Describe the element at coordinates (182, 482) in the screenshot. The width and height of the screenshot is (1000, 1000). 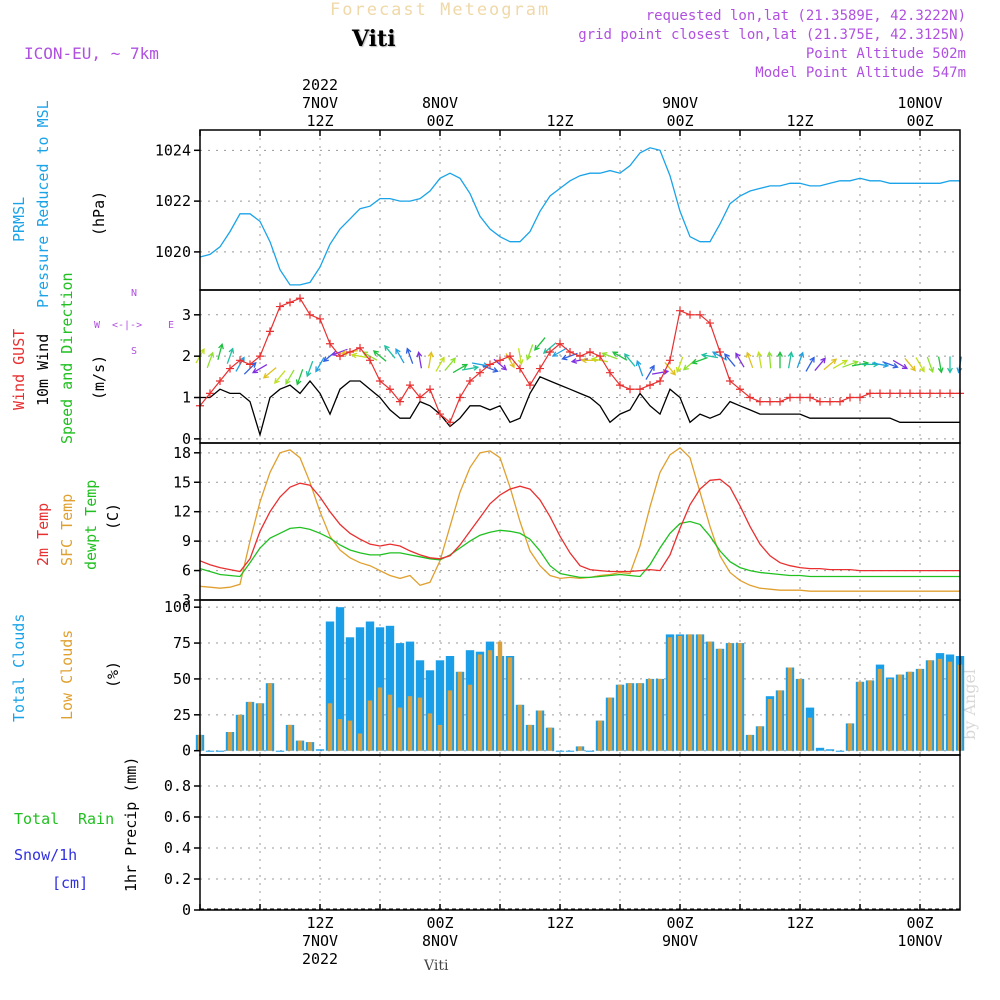
I see `y-tick-label: 15` at that location.